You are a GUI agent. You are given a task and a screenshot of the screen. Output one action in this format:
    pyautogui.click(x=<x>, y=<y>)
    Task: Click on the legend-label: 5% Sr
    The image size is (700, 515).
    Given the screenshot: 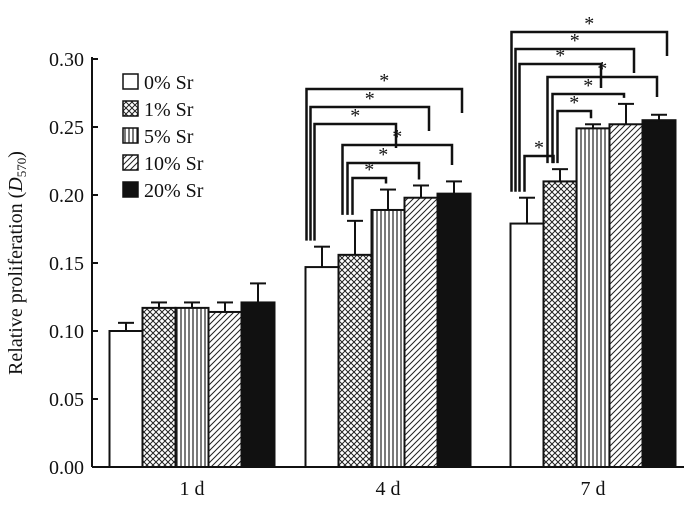 What is the action you would take?
    pyautogui.click(x=169, y=137)
    